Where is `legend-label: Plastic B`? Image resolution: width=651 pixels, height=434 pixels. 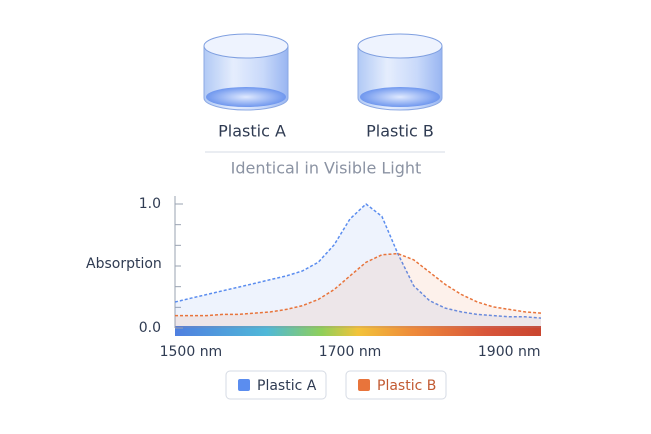 legend-label: Plastic B is located at coordinates (406, 386).